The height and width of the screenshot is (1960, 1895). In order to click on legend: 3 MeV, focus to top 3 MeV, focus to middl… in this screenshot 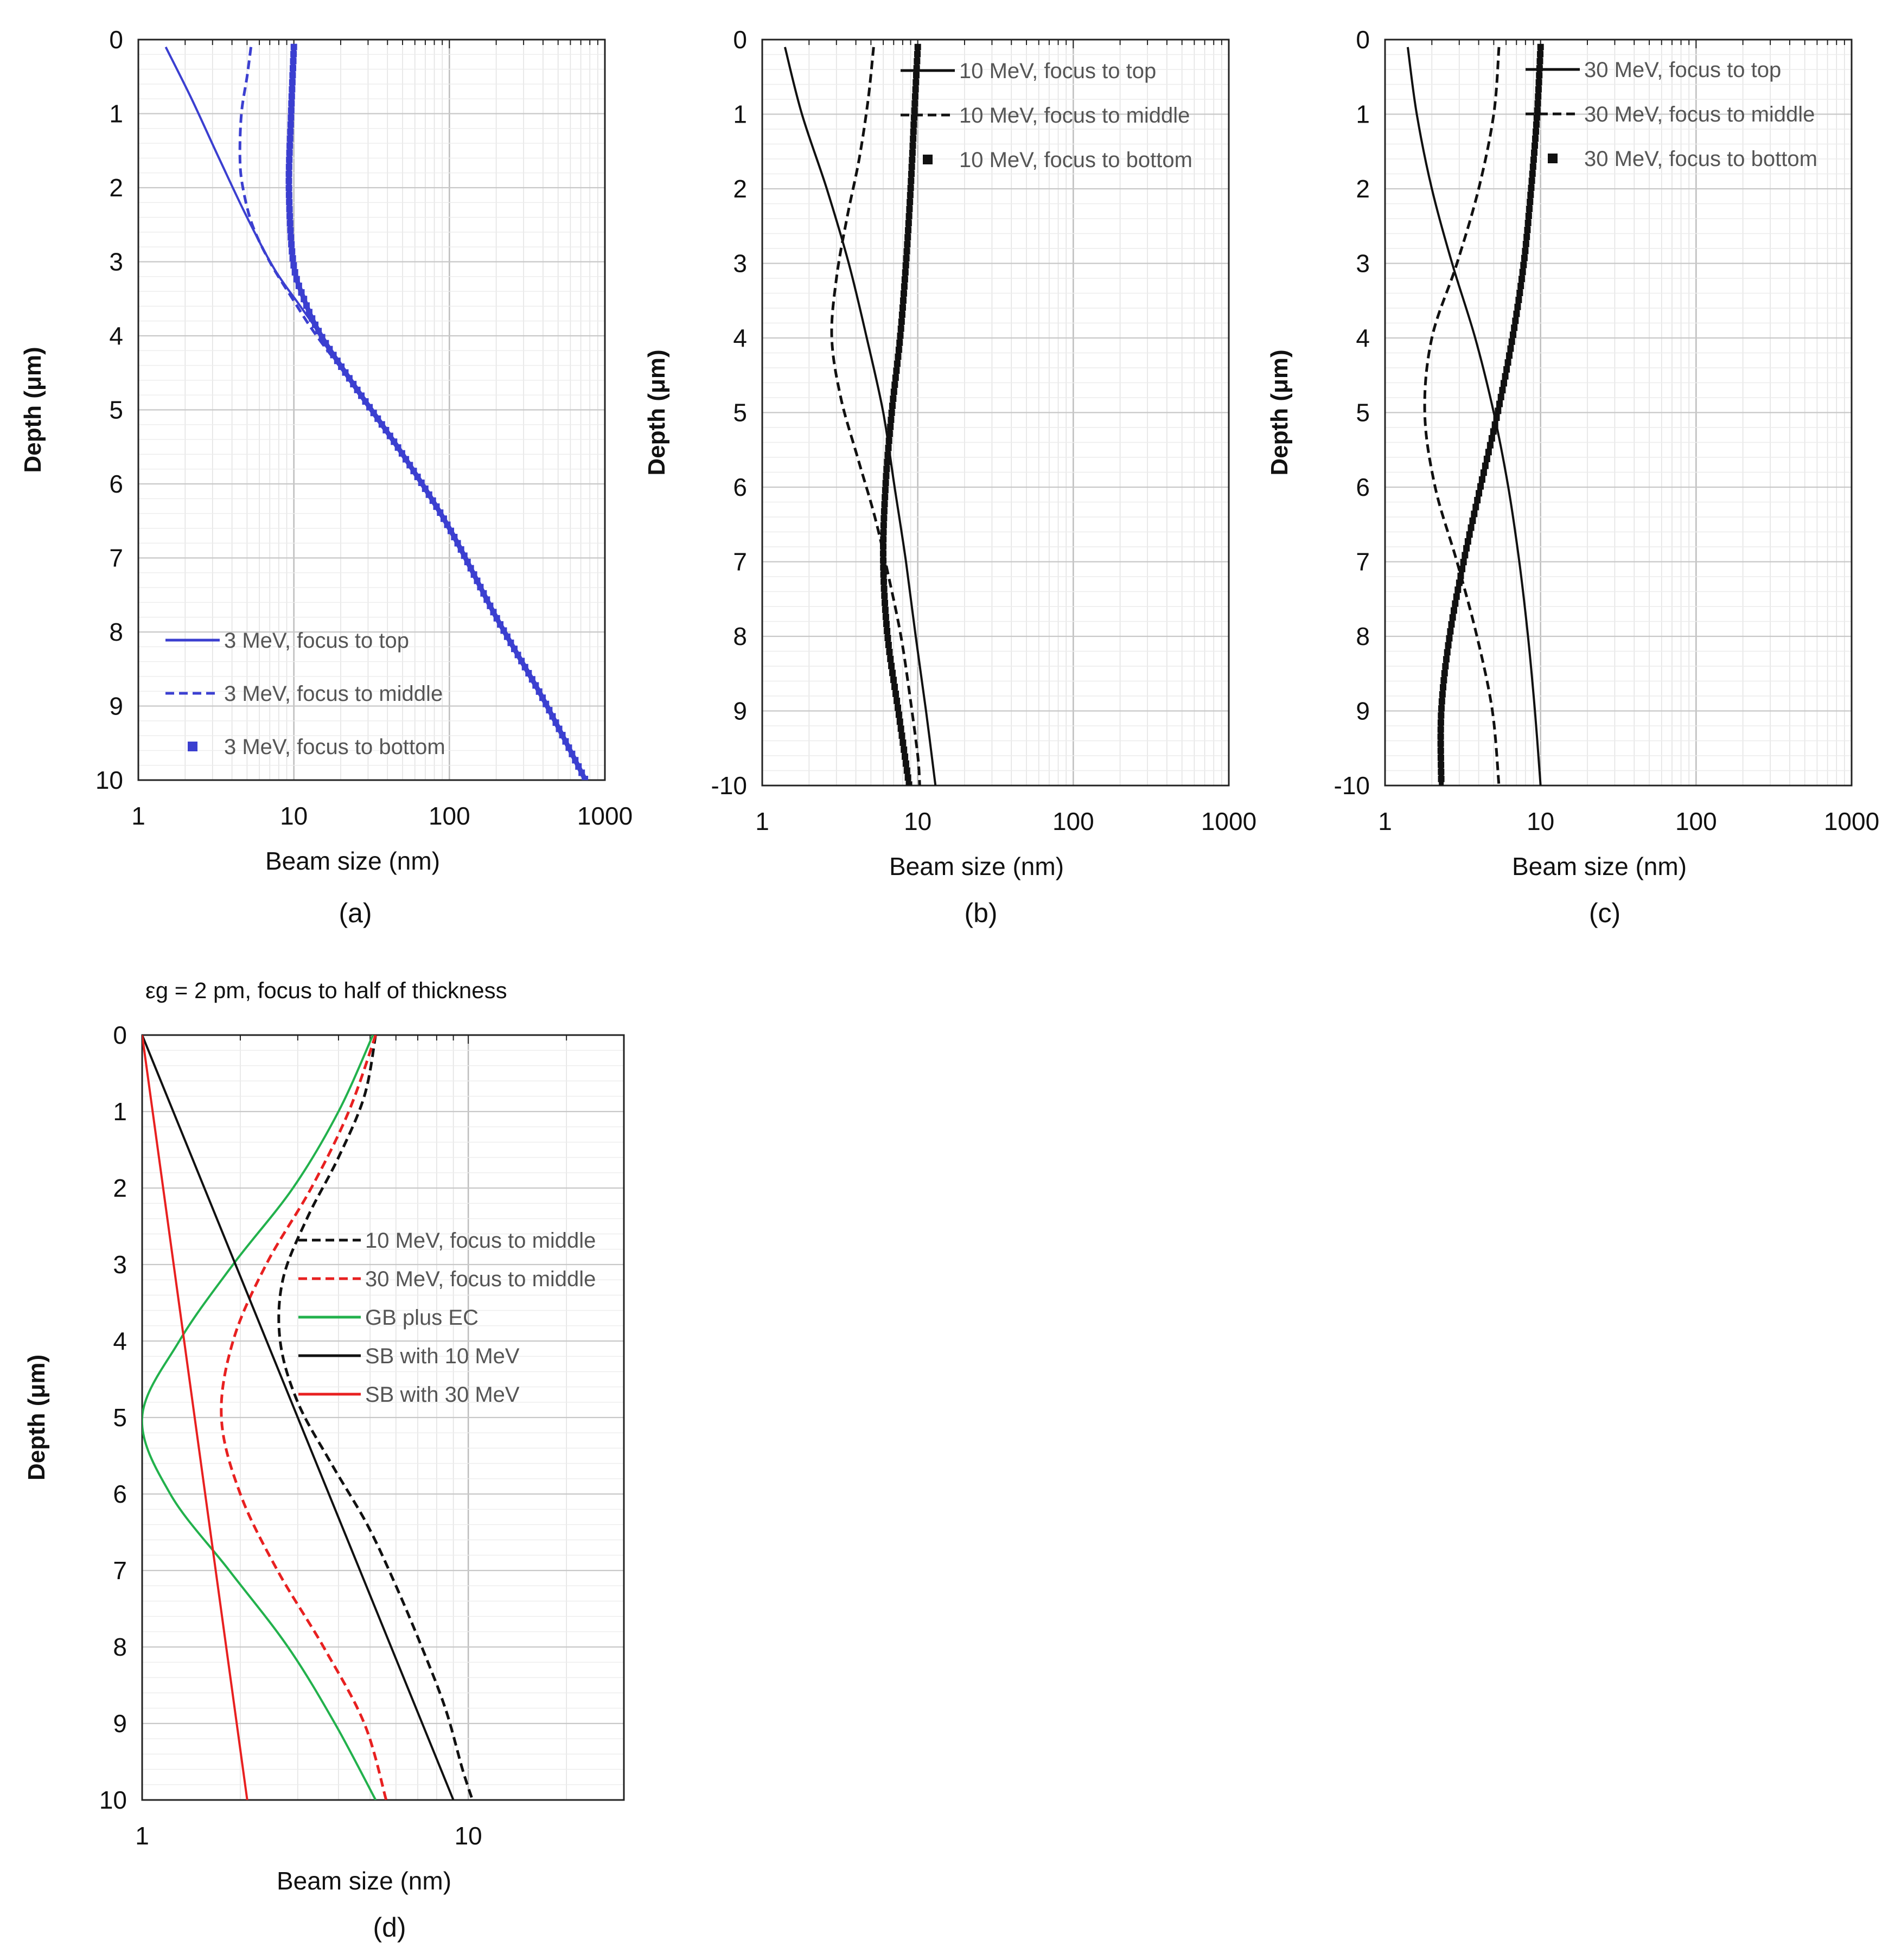, I will do `click(305, 694)`.